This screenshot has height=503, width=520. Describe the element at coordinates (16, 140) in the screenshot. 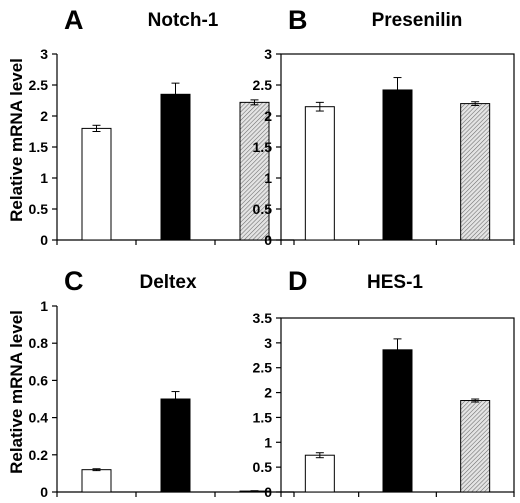

I see `y-axis-label-top: Relative mRNA level` at that location.